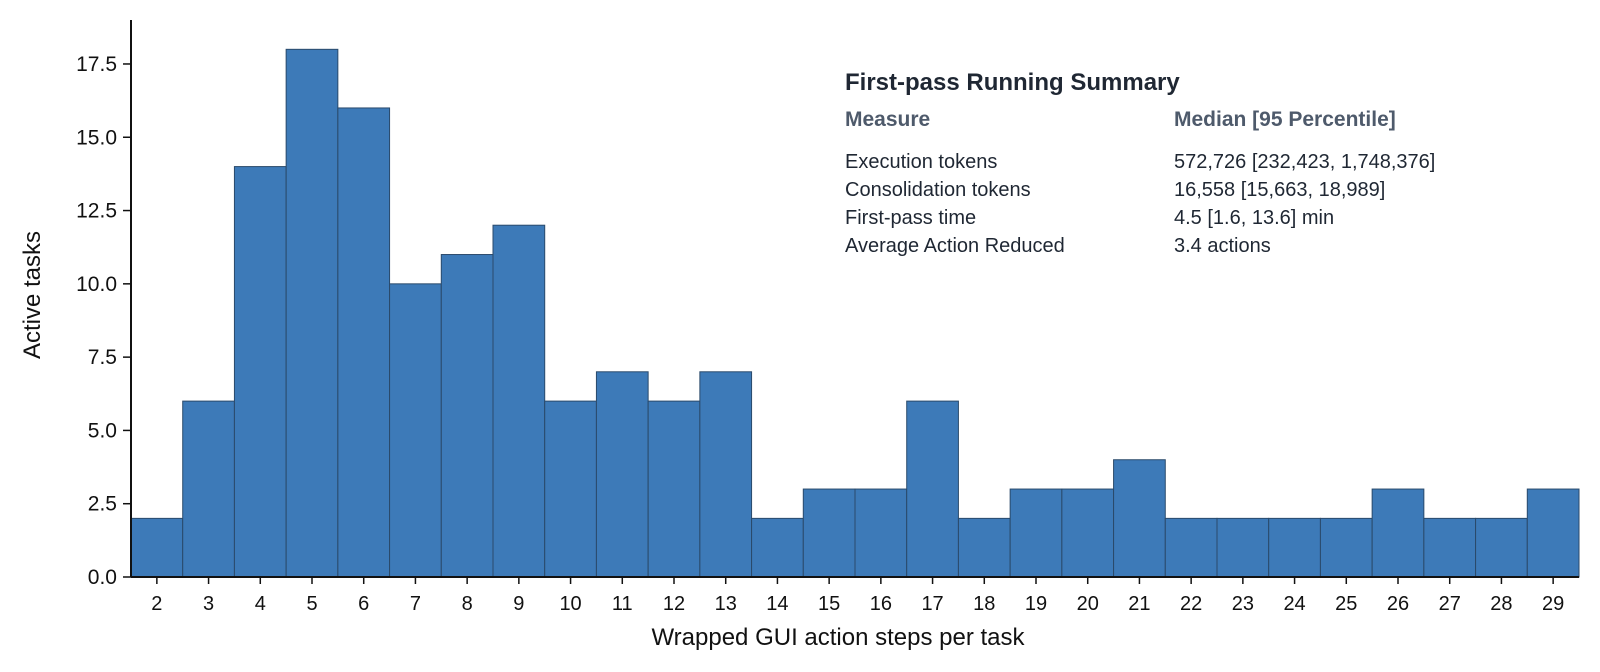 The width and height of the screenshot is (1600, 672). I want to click on x-tick-label: 21, so click(1139, 604).